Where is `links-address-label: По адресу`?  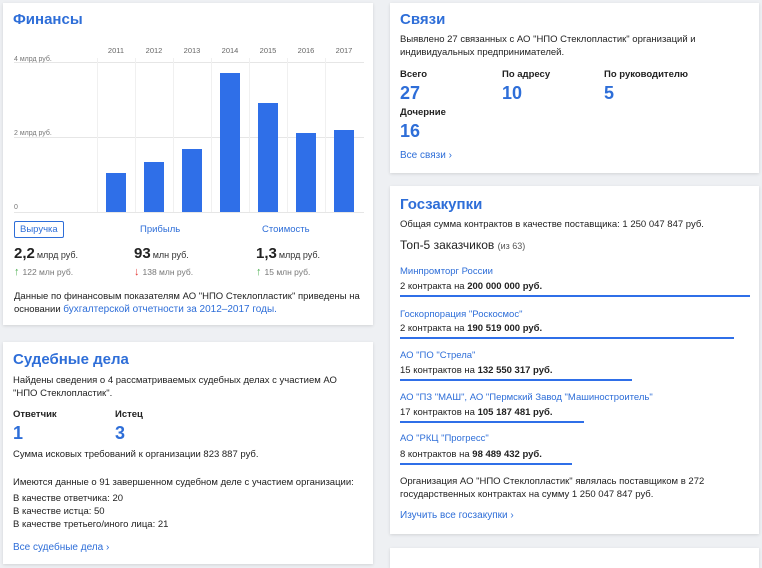 links-address-label: По адресу is located at coordinates (526, 74).